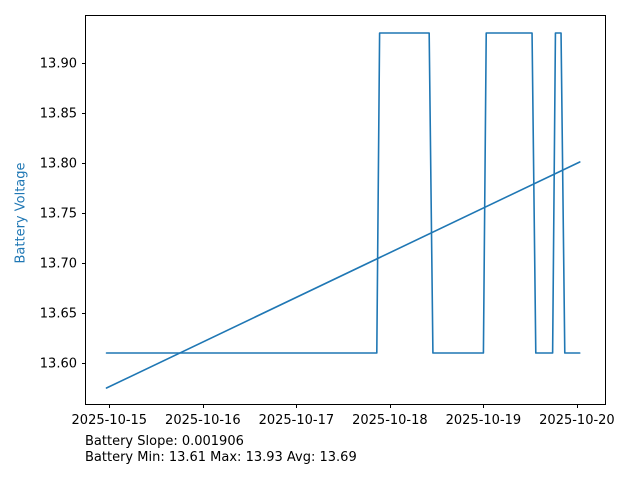 The height and width of the screenshot is (480, 640). What do you see at coordinates (577, 420) in the screenshot?
I see `x-tick-label: 2025-10-20` at bounding box center [577, 420].